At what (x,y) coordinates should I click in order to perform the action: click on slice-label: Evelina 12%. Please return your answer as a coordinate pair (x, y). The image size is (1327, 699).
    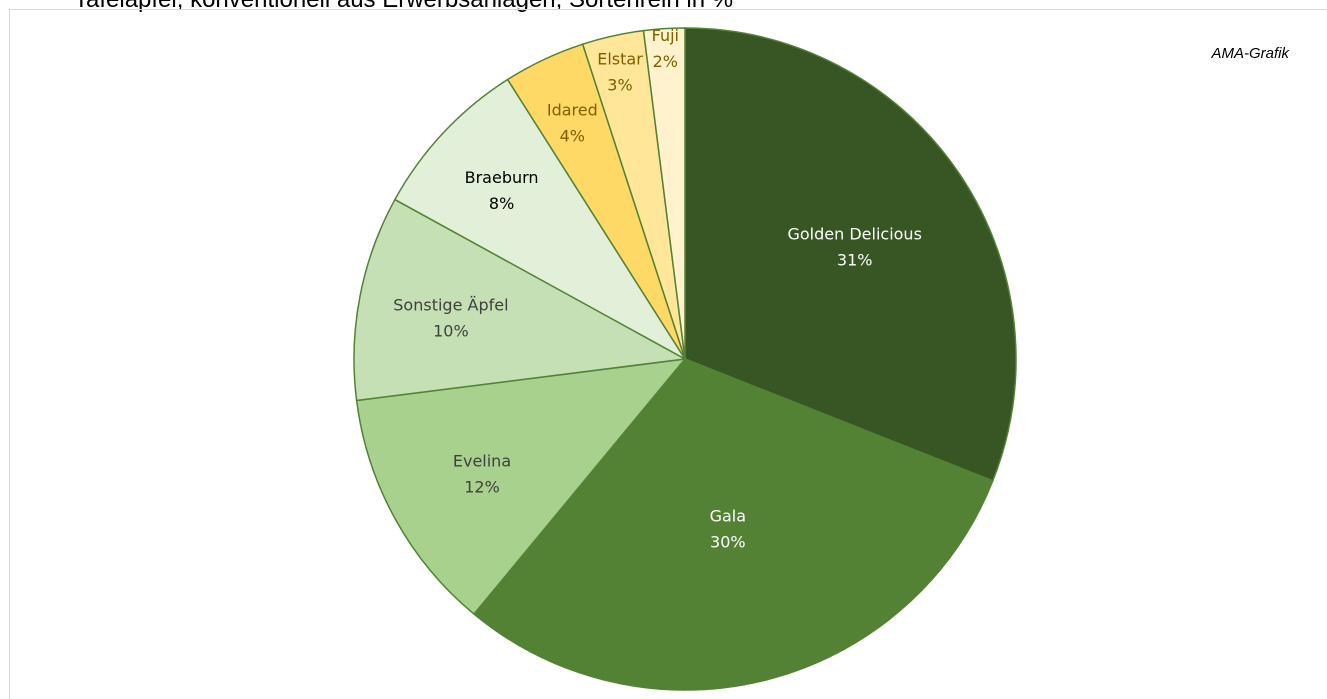
    Looking at the image, I should click on (482, 474).